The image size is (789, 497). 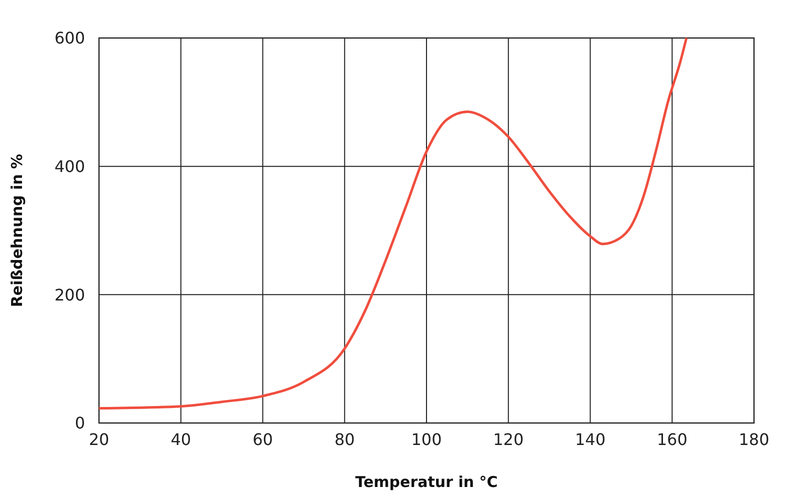 What do you see at coordinates (79, 423) in the screenshot?
I see `y-tick-label: 0` at bounding box center [79, 423].